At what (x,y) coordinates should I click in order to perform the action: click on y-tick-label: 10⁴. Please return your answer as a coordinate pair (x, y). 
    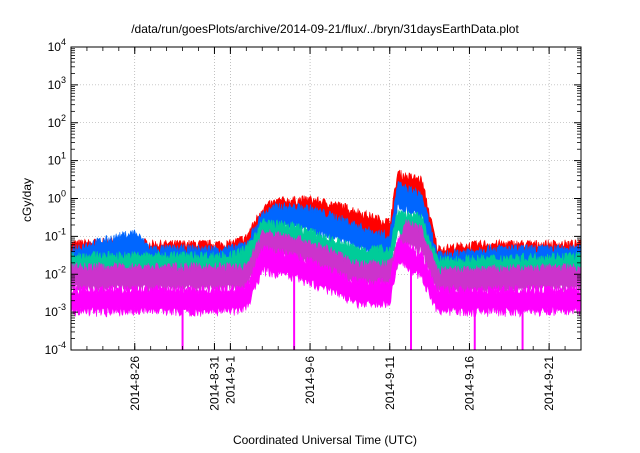
    Looking at the image, I should click on (57, 45).